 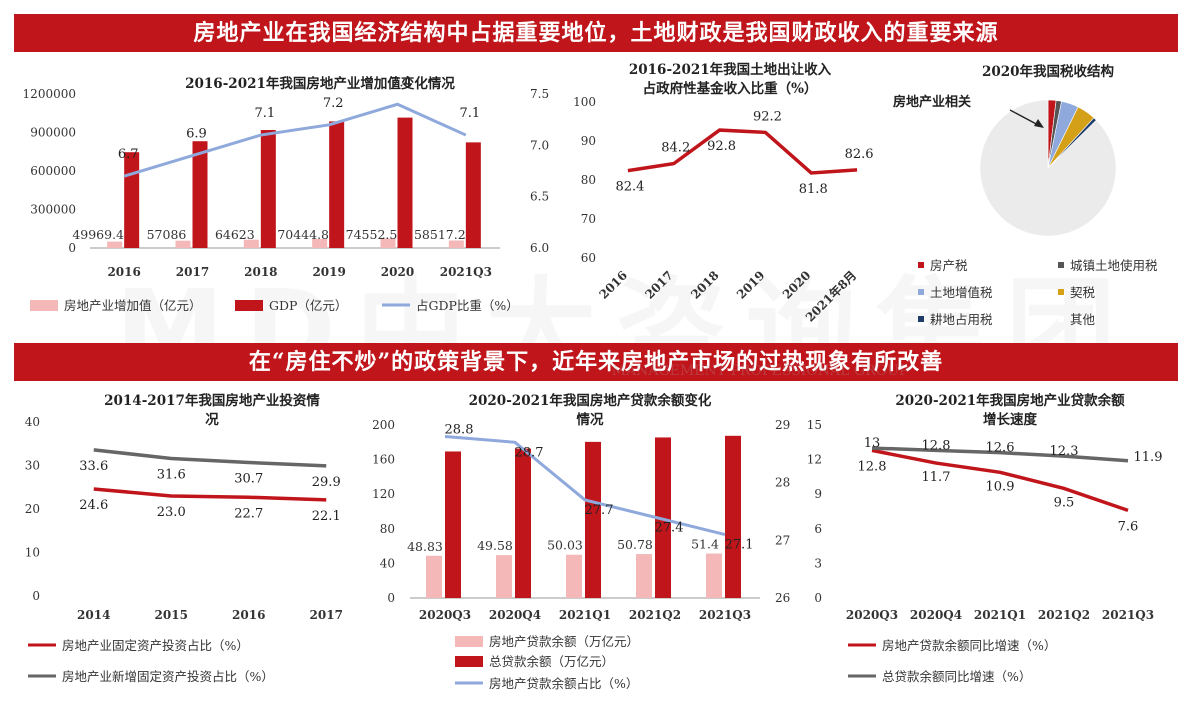 I want to click on chart5-y-tick: 80, so click(x=387, y=529).